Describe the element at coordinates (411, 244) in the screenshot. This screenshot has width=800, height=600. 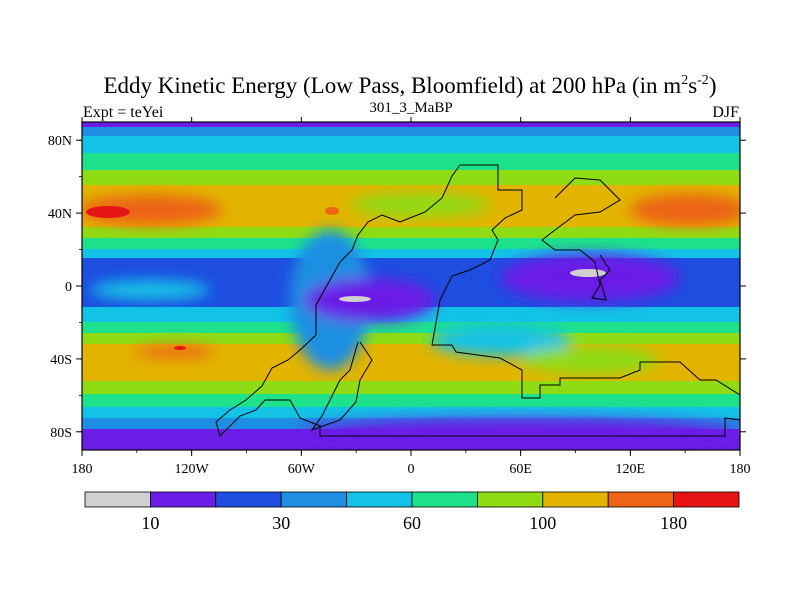
I see `band-north-subtrop` at that location.